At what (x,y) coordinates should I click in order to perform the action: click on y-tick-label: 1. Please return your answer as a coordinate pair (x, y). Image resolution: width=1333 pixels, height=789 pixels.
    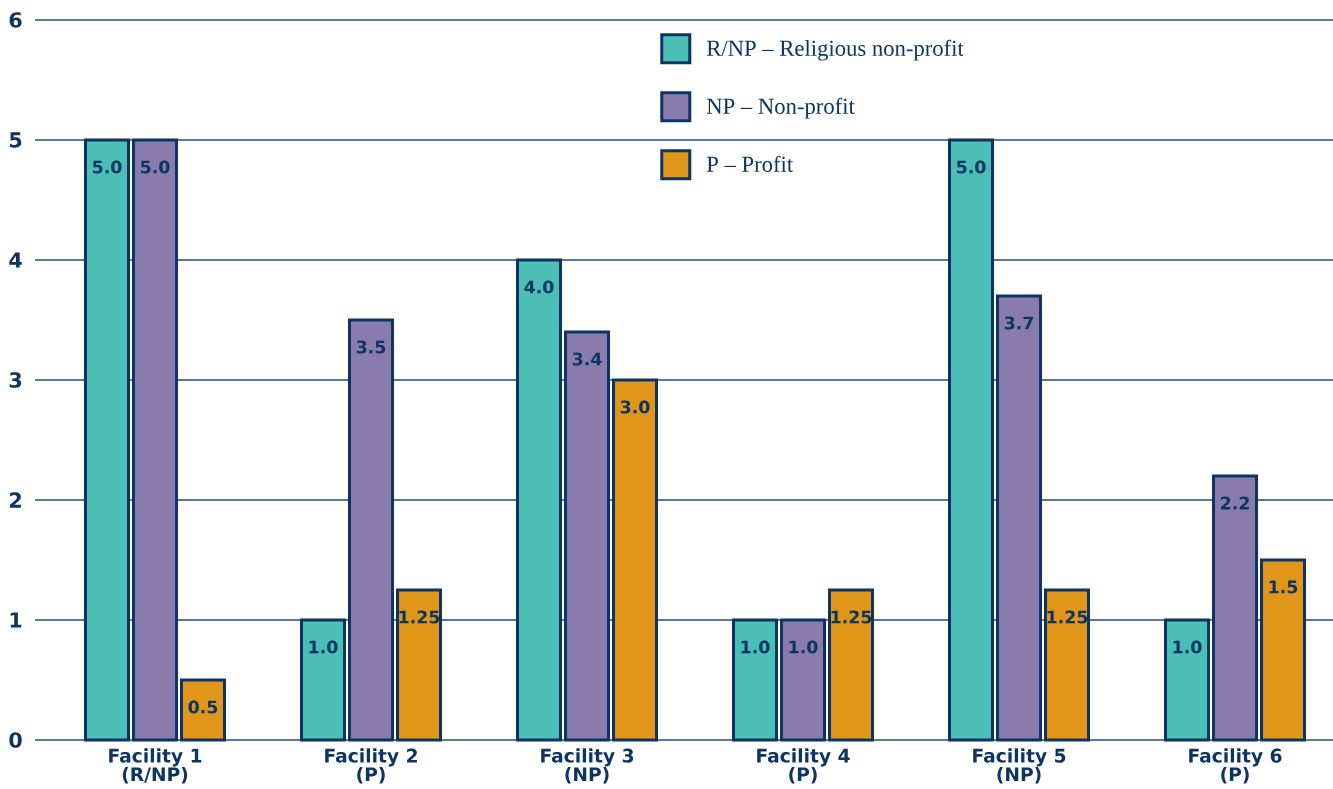
    Looking at the image, I should click on (16, 620).